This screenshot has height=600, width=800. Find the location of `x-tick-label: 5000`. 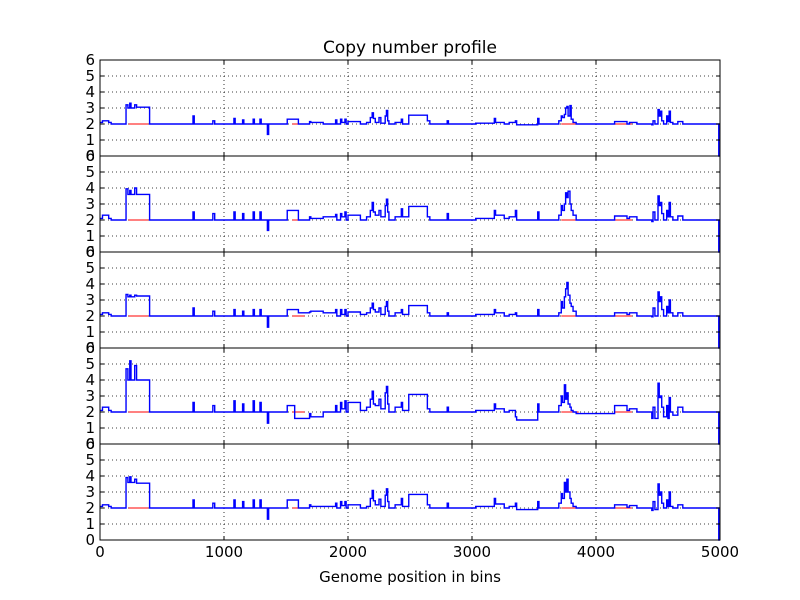

x-tick-label: 5000 is located at coordinates (720, 552).